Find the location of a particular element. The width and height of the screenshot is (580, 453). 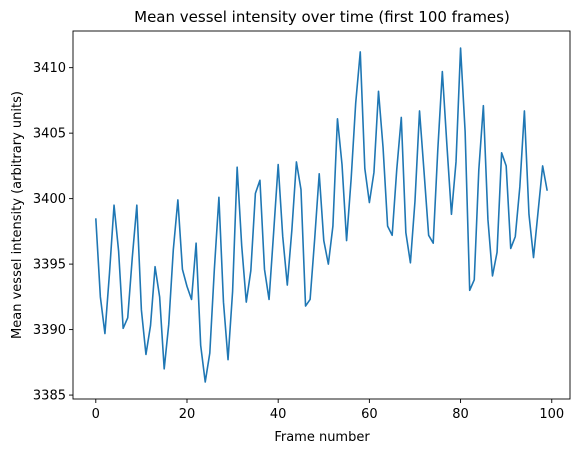

x-axis-label: Frame number is located at coordinates (322, 437).